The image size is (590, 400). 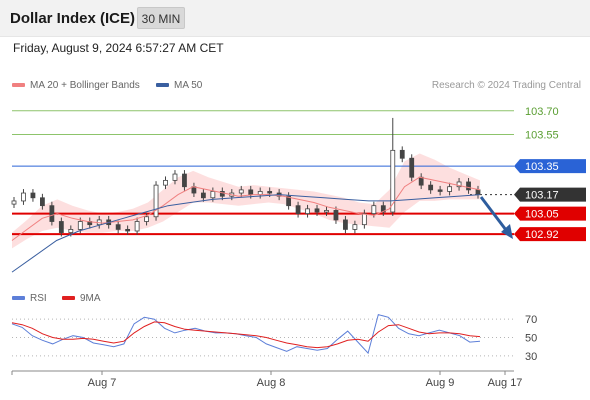 What do you see at coordinates (295, 18) in the screenshot?
I see `chart-header: Dollar Index (ICE) 30 MIN` at bounding box center [295, 18].